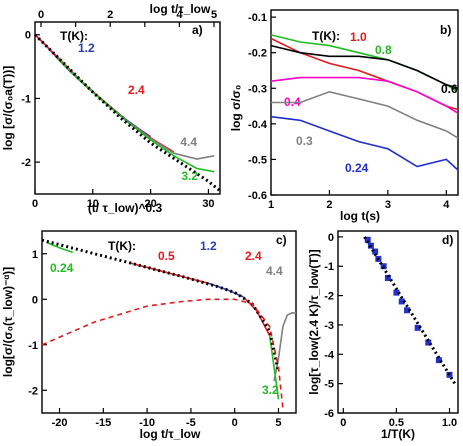  Describe the element at coordinates (197, 30) in the screenshot. I see `panel-a-tag: a)` at that location.